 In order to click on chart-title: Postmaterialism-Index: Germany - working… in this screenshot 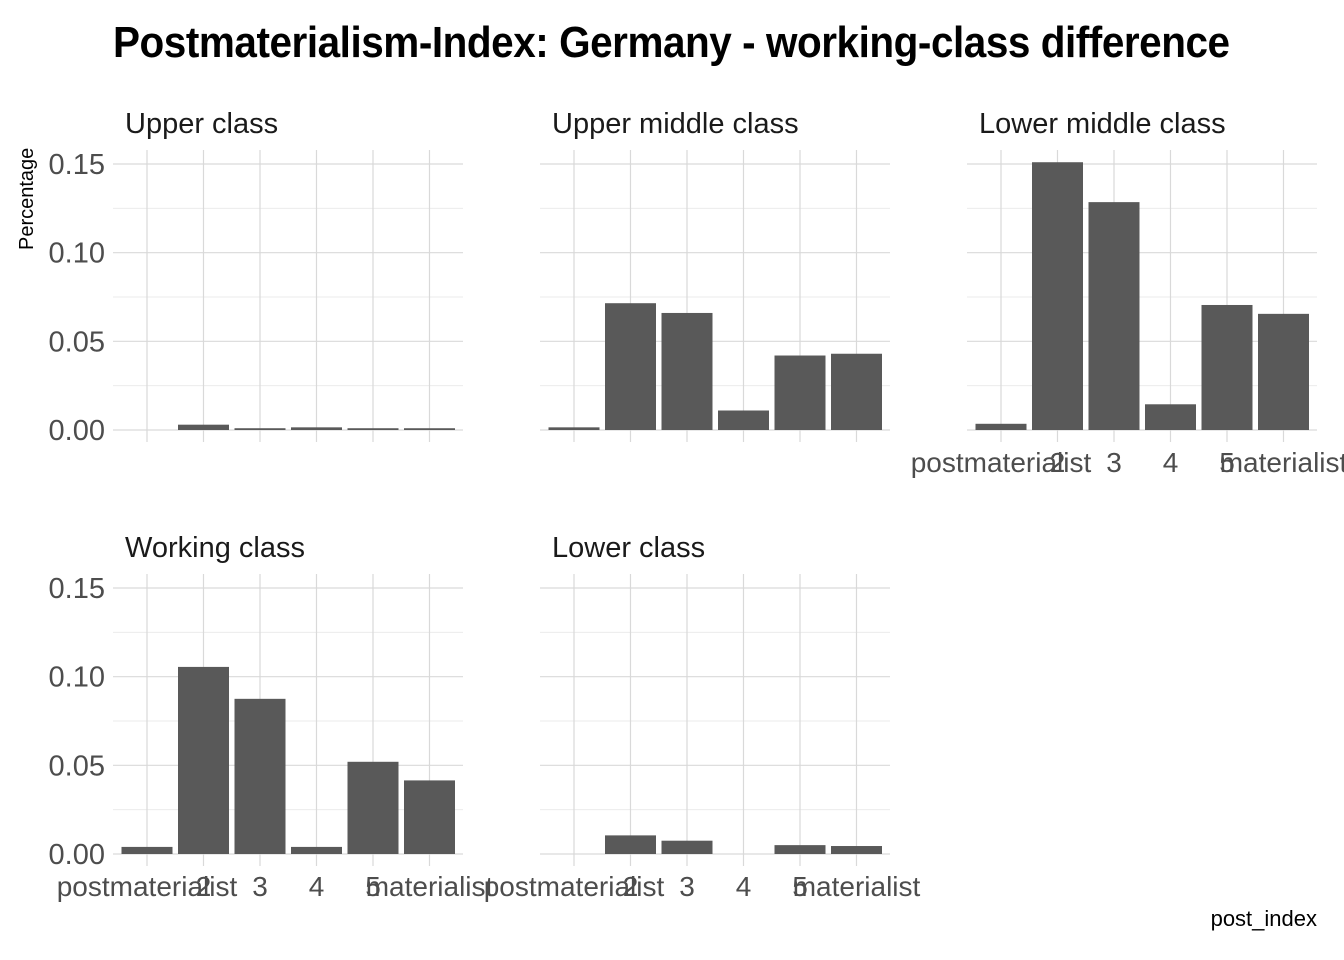, I will do `click(671, 42)`.